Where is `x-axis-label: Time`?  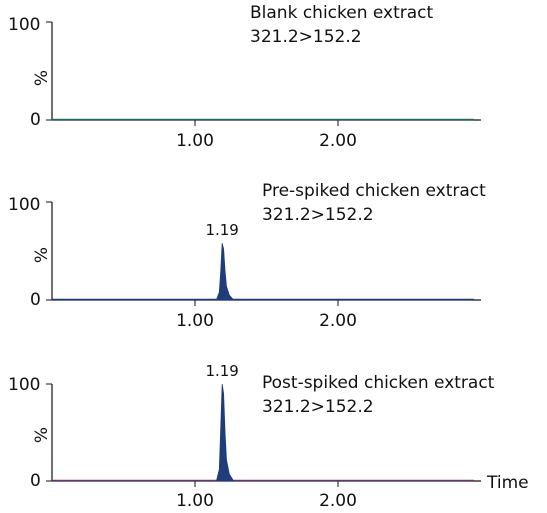 x-axis-label: Time is located at coordinates (507, 483).